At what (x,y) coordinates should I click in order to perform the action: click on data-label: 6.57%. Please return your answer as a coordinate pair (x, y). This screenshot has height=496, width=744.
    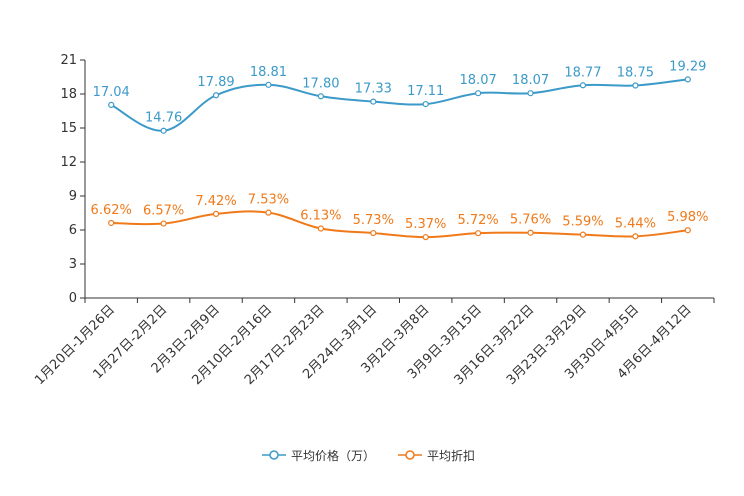
    Looking at the image, I should click on (163, 211).